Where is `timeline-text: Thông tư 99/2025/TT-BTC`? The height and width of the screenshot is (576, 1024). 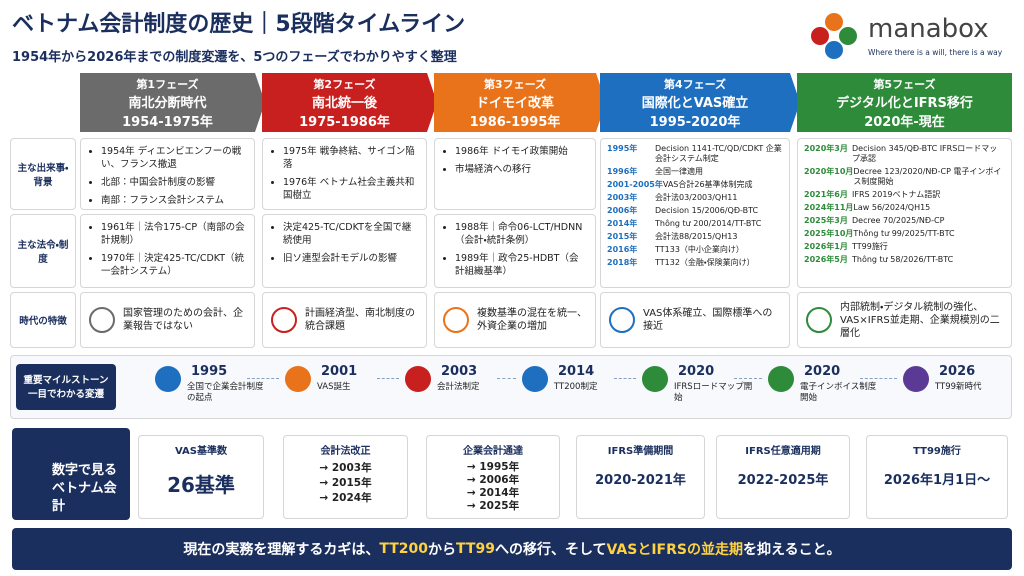
timeline-text: Thông tư 99/2025/TT-BTC is located at coordinates (904, 233).